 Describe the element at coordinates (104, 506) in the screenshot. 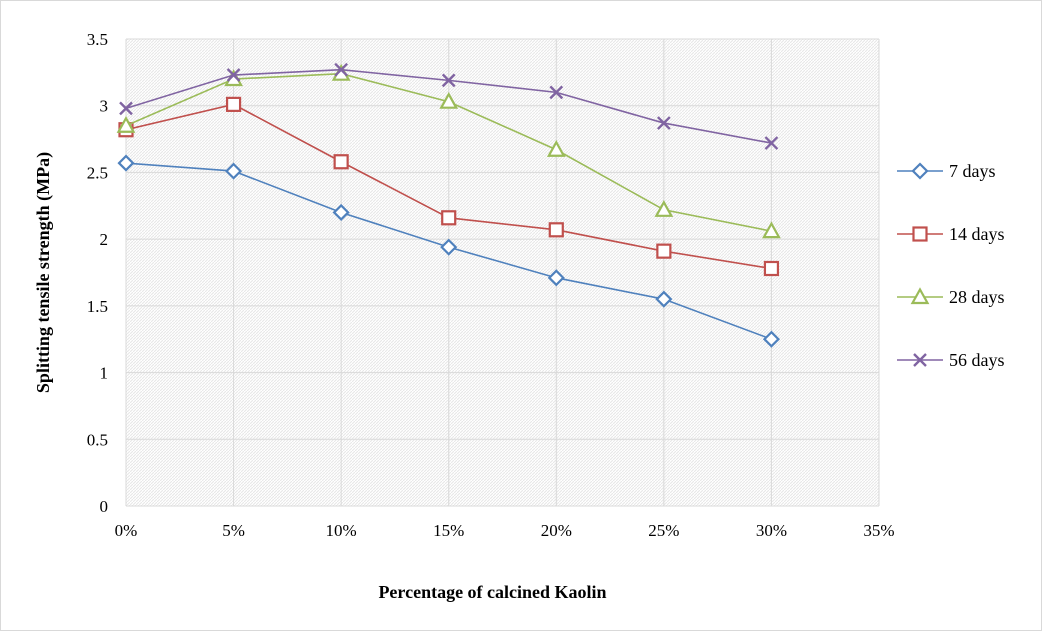

I see `y-tick-label: 0` at that location.